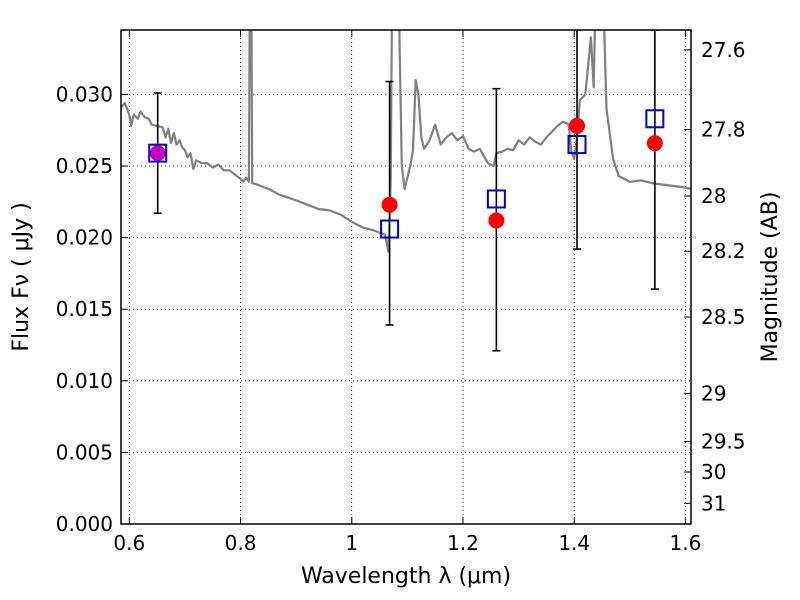 This screenshot has height=600, width=800. Describe the element at coordinates (723, 130) in the screenshot. I see `right-tick-label: 27.8` at that location.